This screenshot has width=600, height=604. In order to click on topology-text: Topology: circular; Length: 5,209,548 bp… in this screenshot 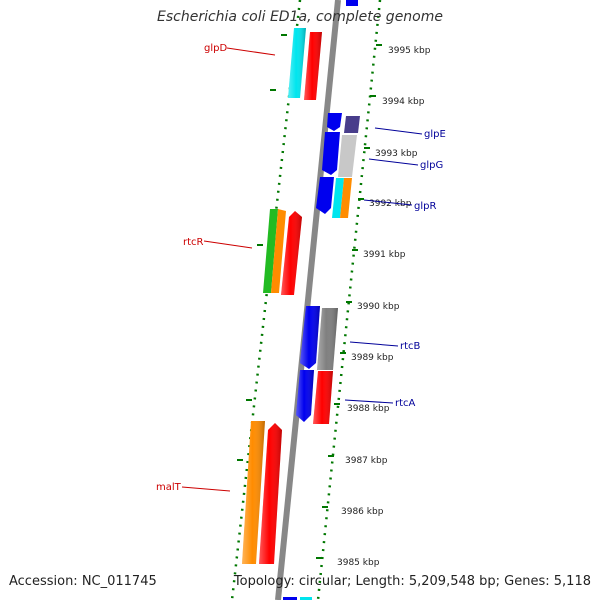, I will do `click(412, 581)`.